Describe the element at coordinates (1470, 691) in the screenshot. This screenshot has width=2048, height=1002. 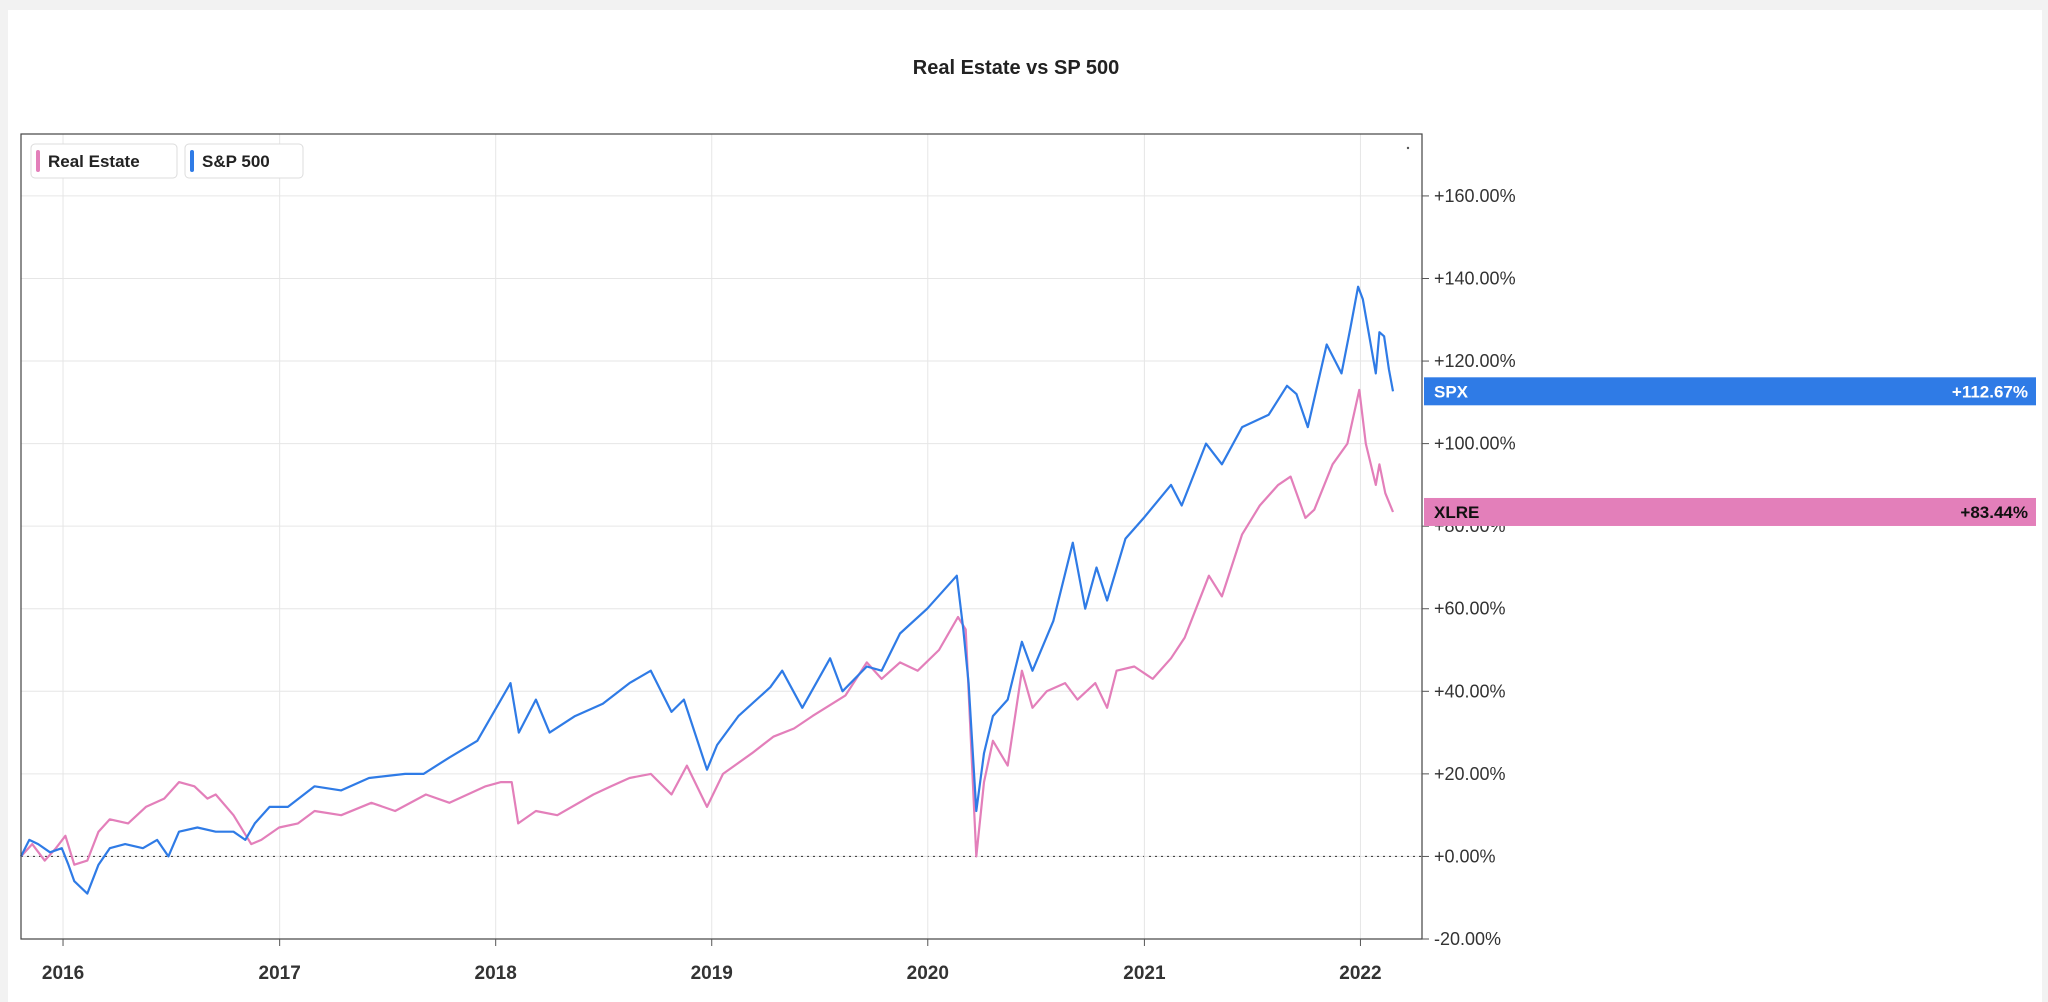
I see `y-tick-label: +40.00%` at that location.